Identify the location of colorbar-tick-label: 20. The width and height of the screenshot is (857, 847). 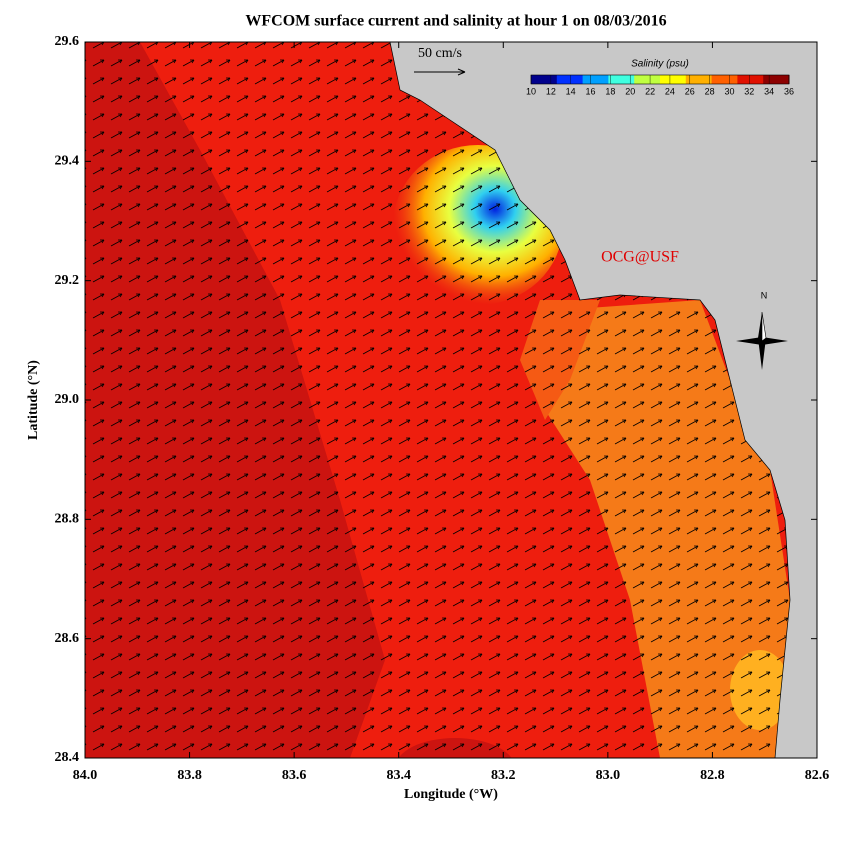
(630, 91).